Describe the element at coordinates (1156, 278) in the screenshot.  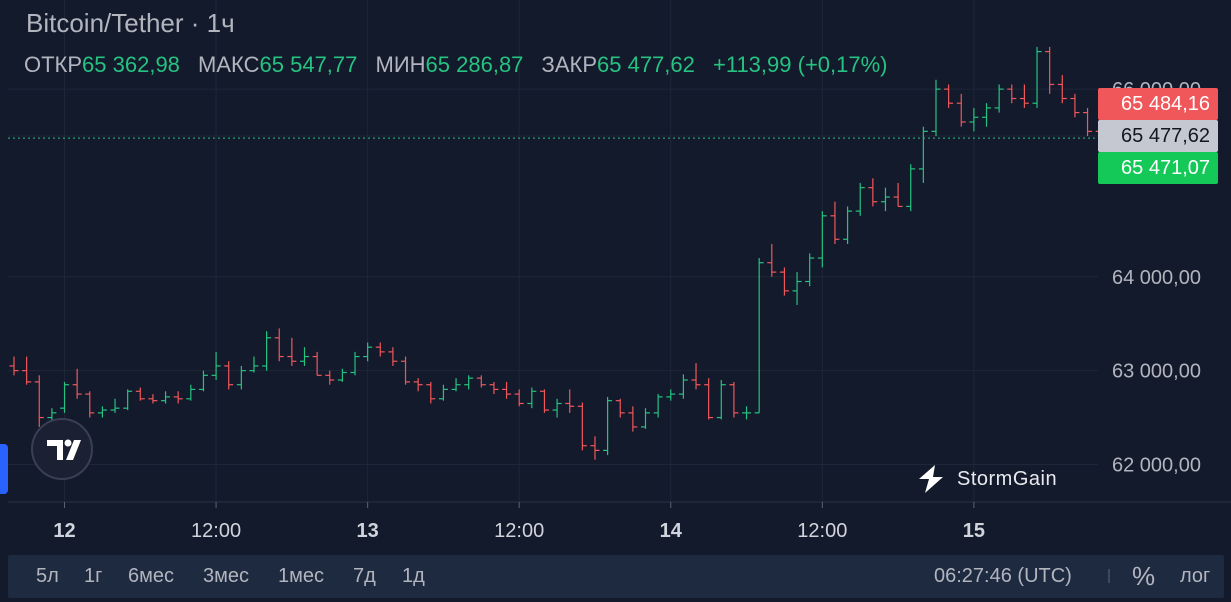
I see `y-tick-label: 64 000,00` at that location.